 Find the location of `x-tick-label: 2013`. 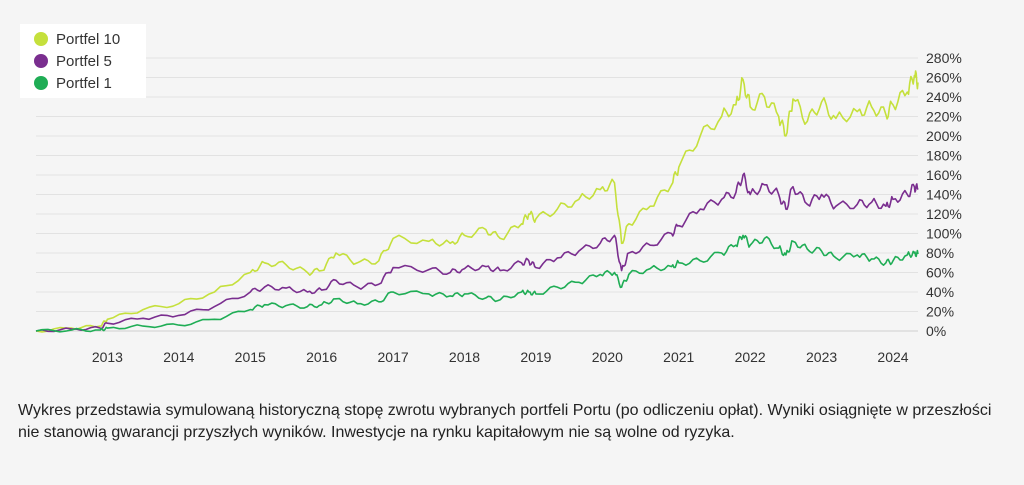

x-tick-label: 2013 is located at coordinates (107, 357).